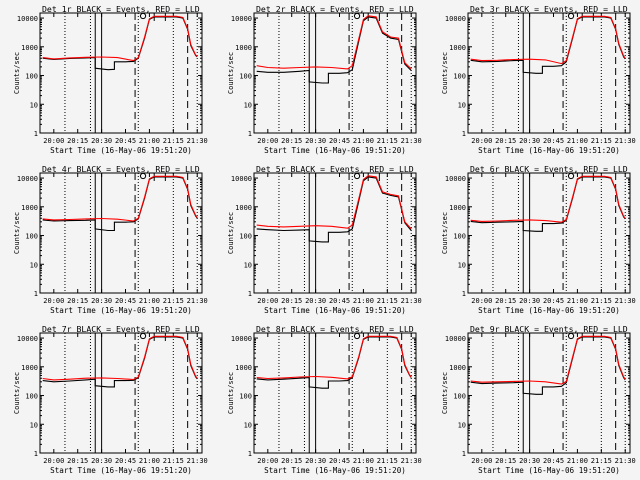 Image resolution: width=640 pixels, height=480 pixels. I want to click on chart-title: Det 3r BLACK = Events, RED = LLD, so click(549, 9).